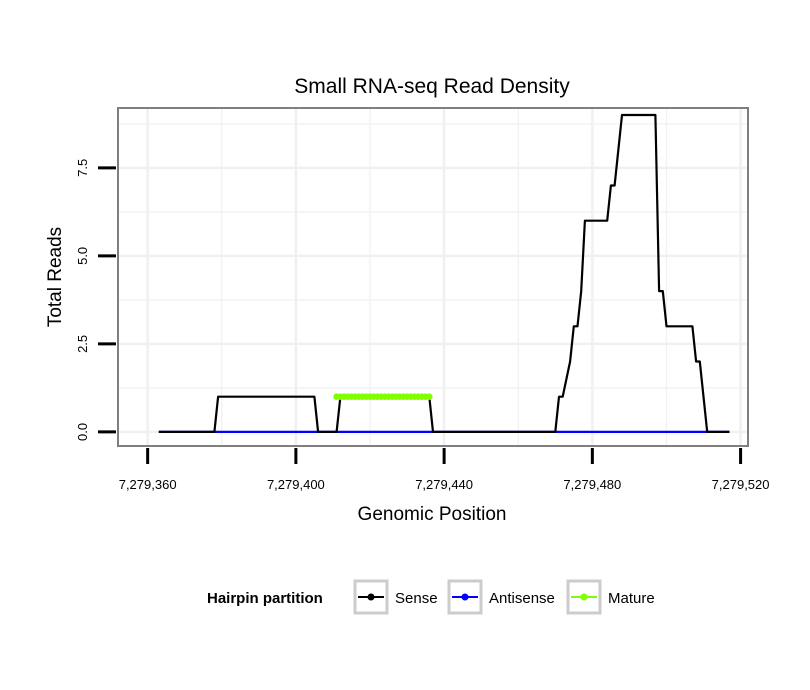  What do you see at coordinates (444, 484) in the screenshot?
I see `x-tick-label: 7,279,440` at bounding box center [444, 484].